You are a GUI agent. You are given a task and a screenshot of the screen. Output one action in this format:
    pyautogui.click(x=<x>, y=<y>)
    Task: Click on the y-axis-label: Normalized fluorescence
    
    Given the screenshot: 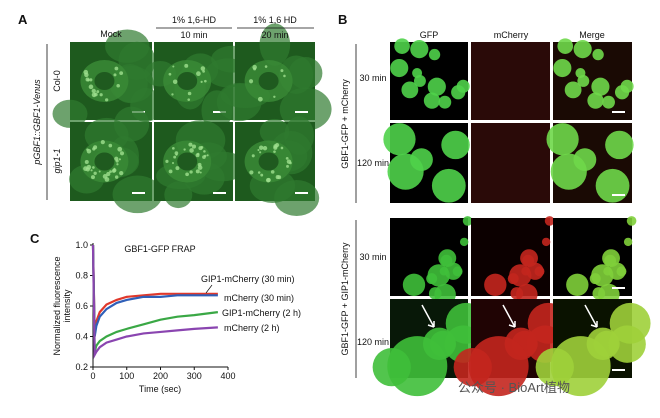 What is the action you would take?
    pyautogui.click(x=57, y=305)
    